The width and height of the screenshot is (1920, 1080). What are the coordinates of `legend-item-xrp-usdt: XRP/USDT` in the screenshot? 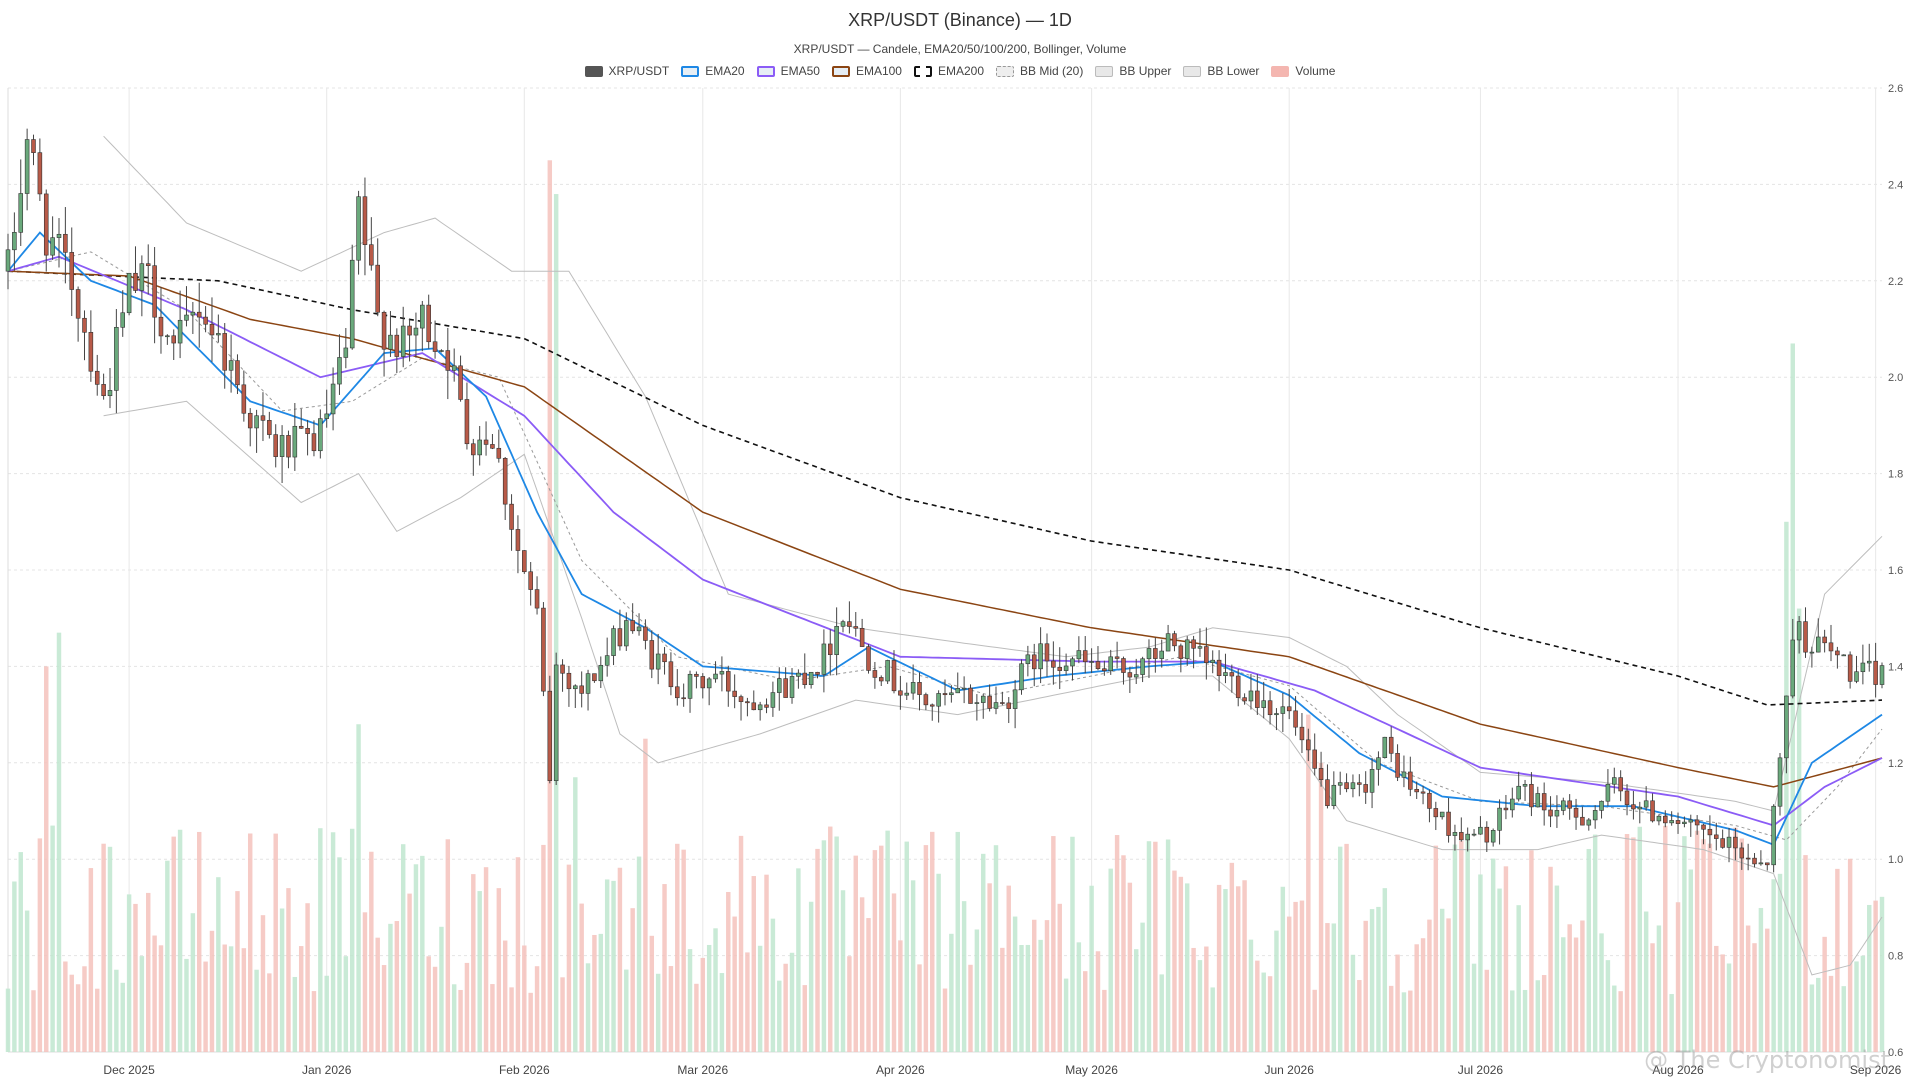 It's located at (626, 71).